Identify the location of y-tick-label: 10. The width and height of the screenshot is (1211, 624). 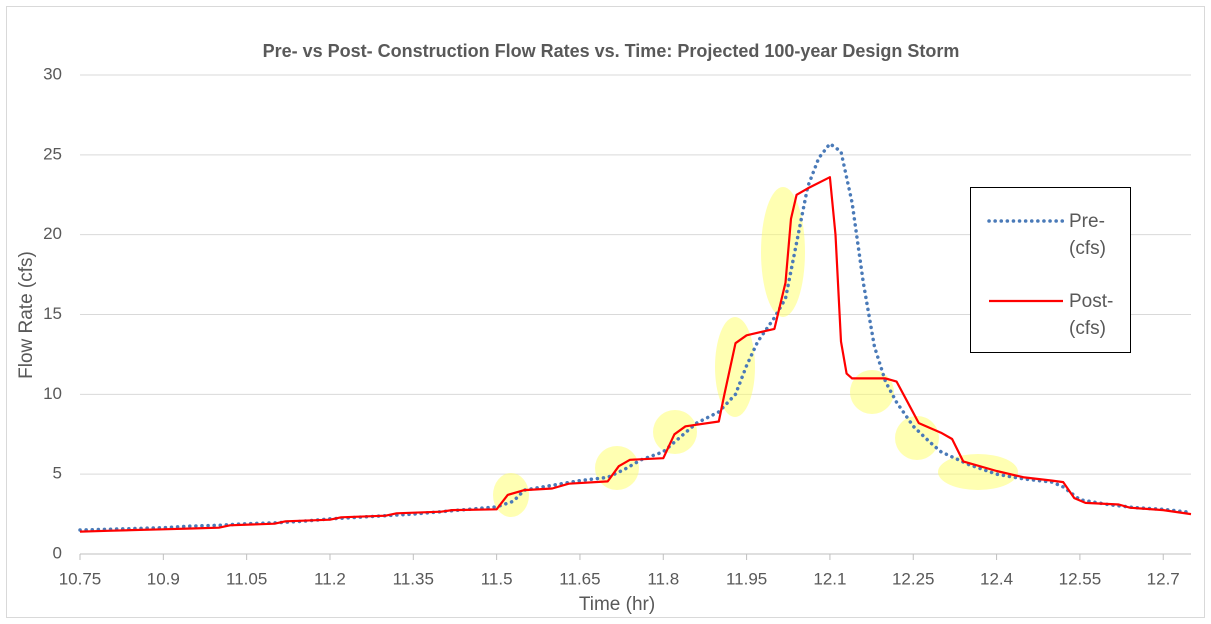
(52, 393).